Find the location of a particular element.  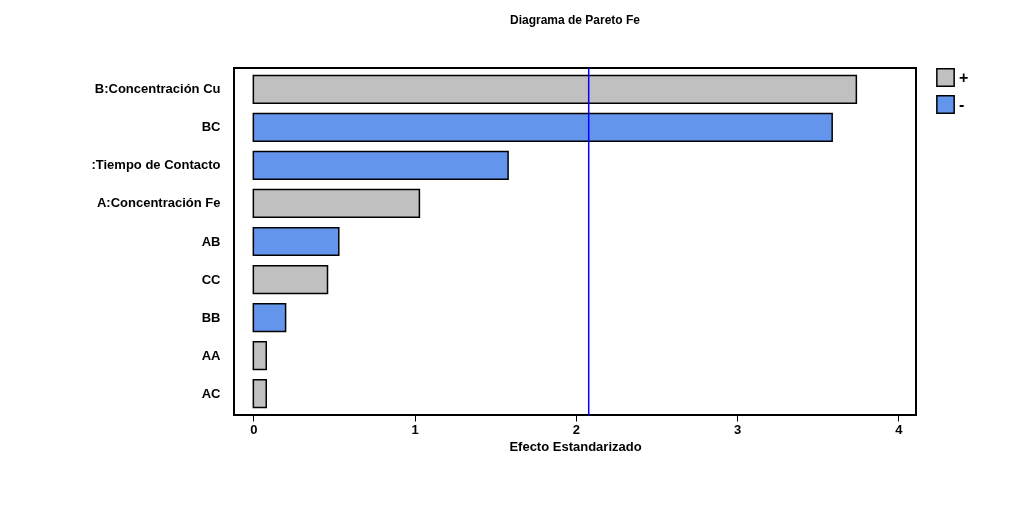

x-axis-title: Efecto Estandarizado is located at coordinates (575, 446).